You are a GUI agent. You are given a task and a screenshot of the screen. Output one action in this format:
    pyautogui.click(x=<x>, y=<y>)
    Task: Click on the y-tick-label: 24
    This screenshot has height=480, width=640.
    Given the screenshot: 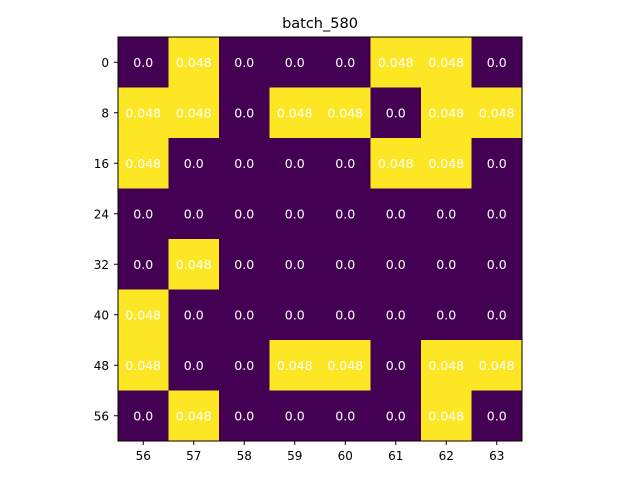 What is the action you would take?
    pyautogui.click(x=101, y=214)
    